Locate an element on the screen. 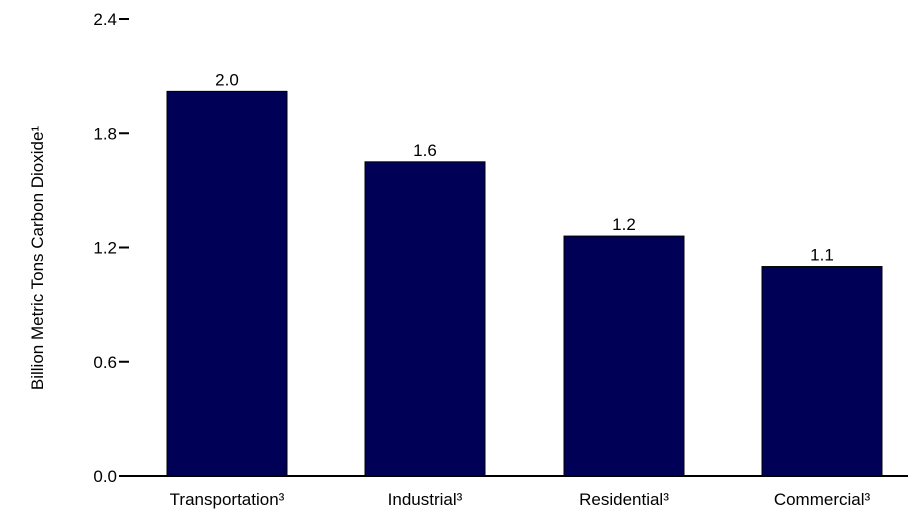 This screenshot has height=514, width=918. bar-value-label: 1.2 is located at coordinates (624, 224).